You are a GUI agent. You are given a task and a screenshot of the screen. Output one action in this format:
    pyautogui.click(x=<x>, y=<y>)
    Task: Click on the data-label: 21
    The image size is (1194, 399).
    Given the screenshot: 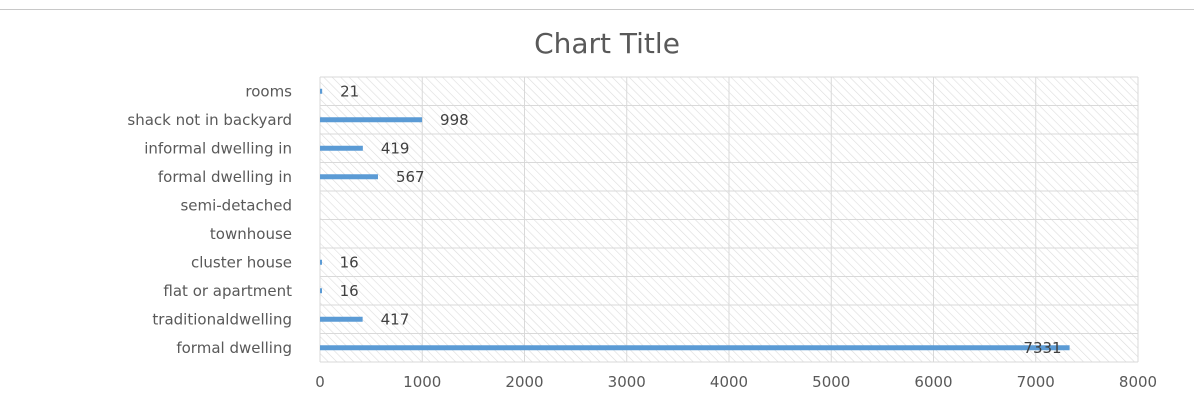 What is the action you would take?
    pyautogui.click(x=349, y=91)
    